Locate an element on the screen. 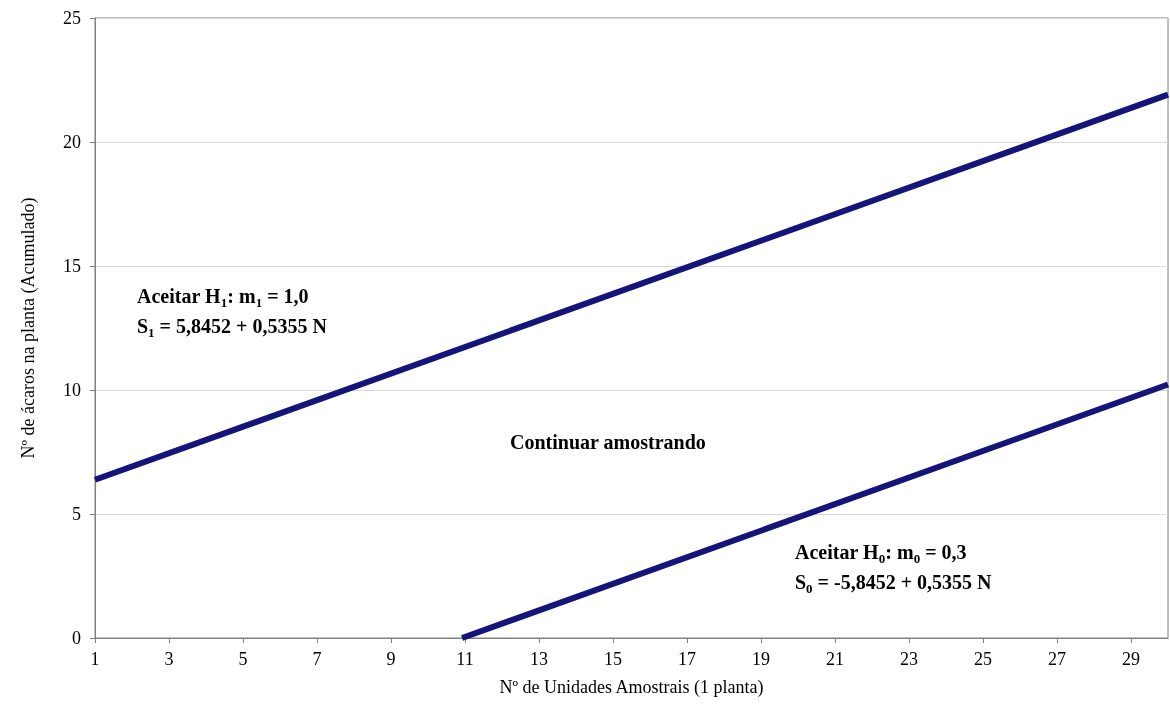 The height and width of the screenshot is (722, 1170). x-tick-label: 1 is located at coordinates (95, 659).